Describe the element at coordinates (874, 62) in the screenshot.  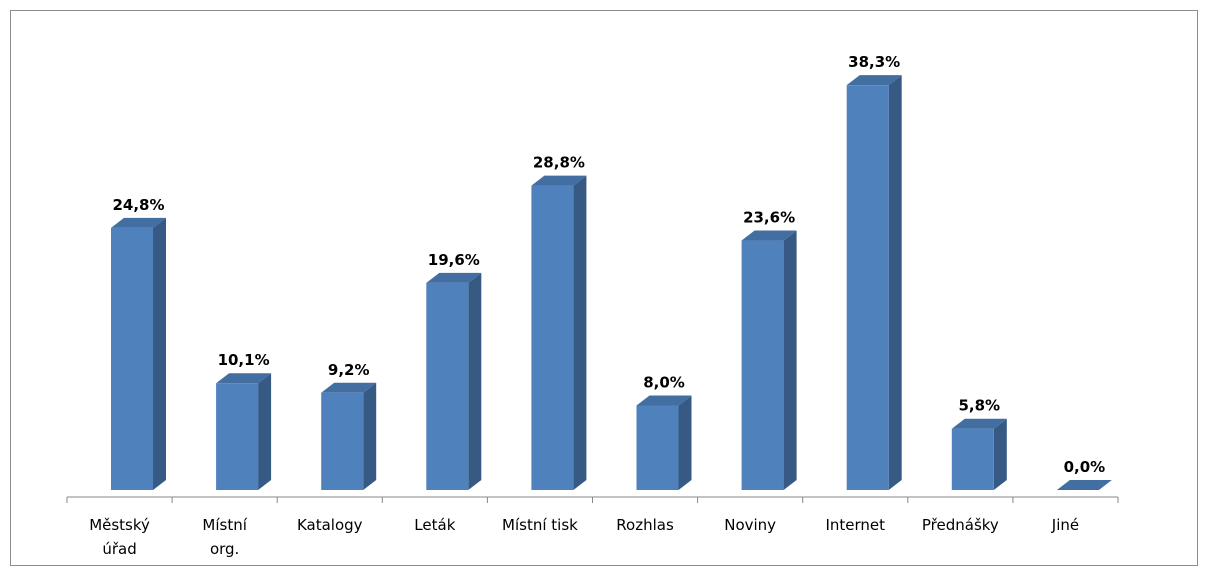
I see `value-label: 38,3%` at that location.